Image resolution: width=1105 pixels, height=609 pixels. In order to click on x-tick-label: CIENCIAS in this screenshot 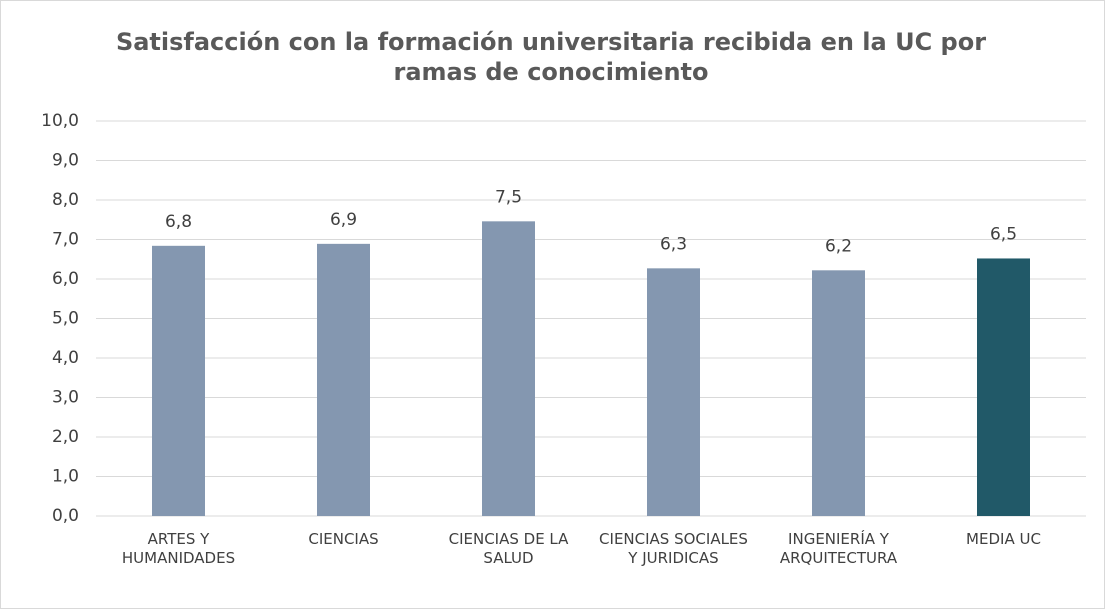, I will do `click(343, 539)`.